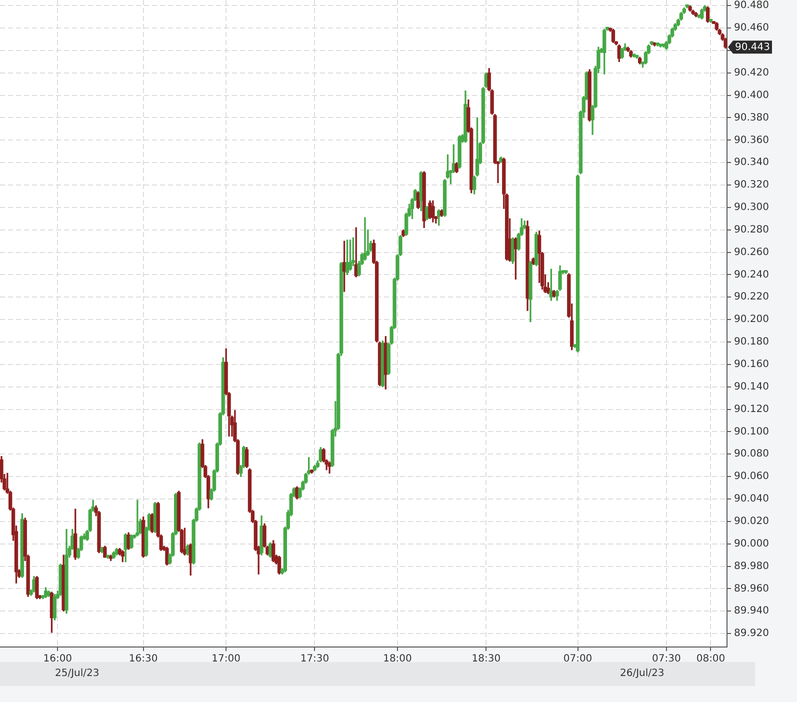 The height and width of the screenshot is (702, 797). Describe the element at coordinates (751, 28) in the screenshot. I see `y-tick-label: 90.460` at that location.